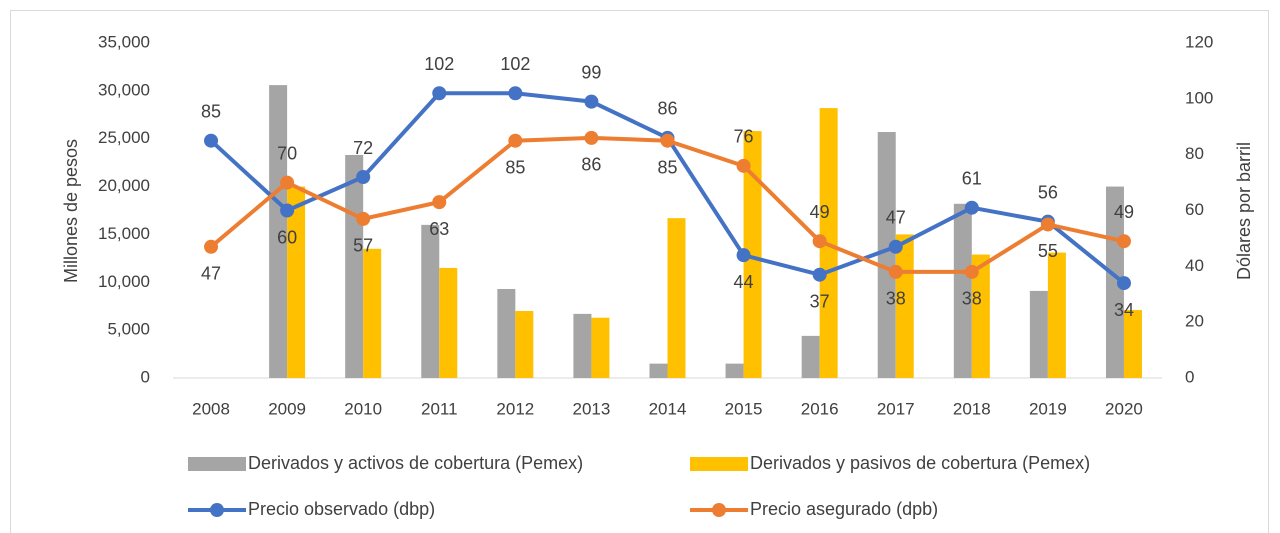 The height and width of the screenshot is (533, 1280). What do you see at coordinates (124, 185) in the screenshot?
I see `y-tick-label: 20,000` at bounding box center [124, 185].